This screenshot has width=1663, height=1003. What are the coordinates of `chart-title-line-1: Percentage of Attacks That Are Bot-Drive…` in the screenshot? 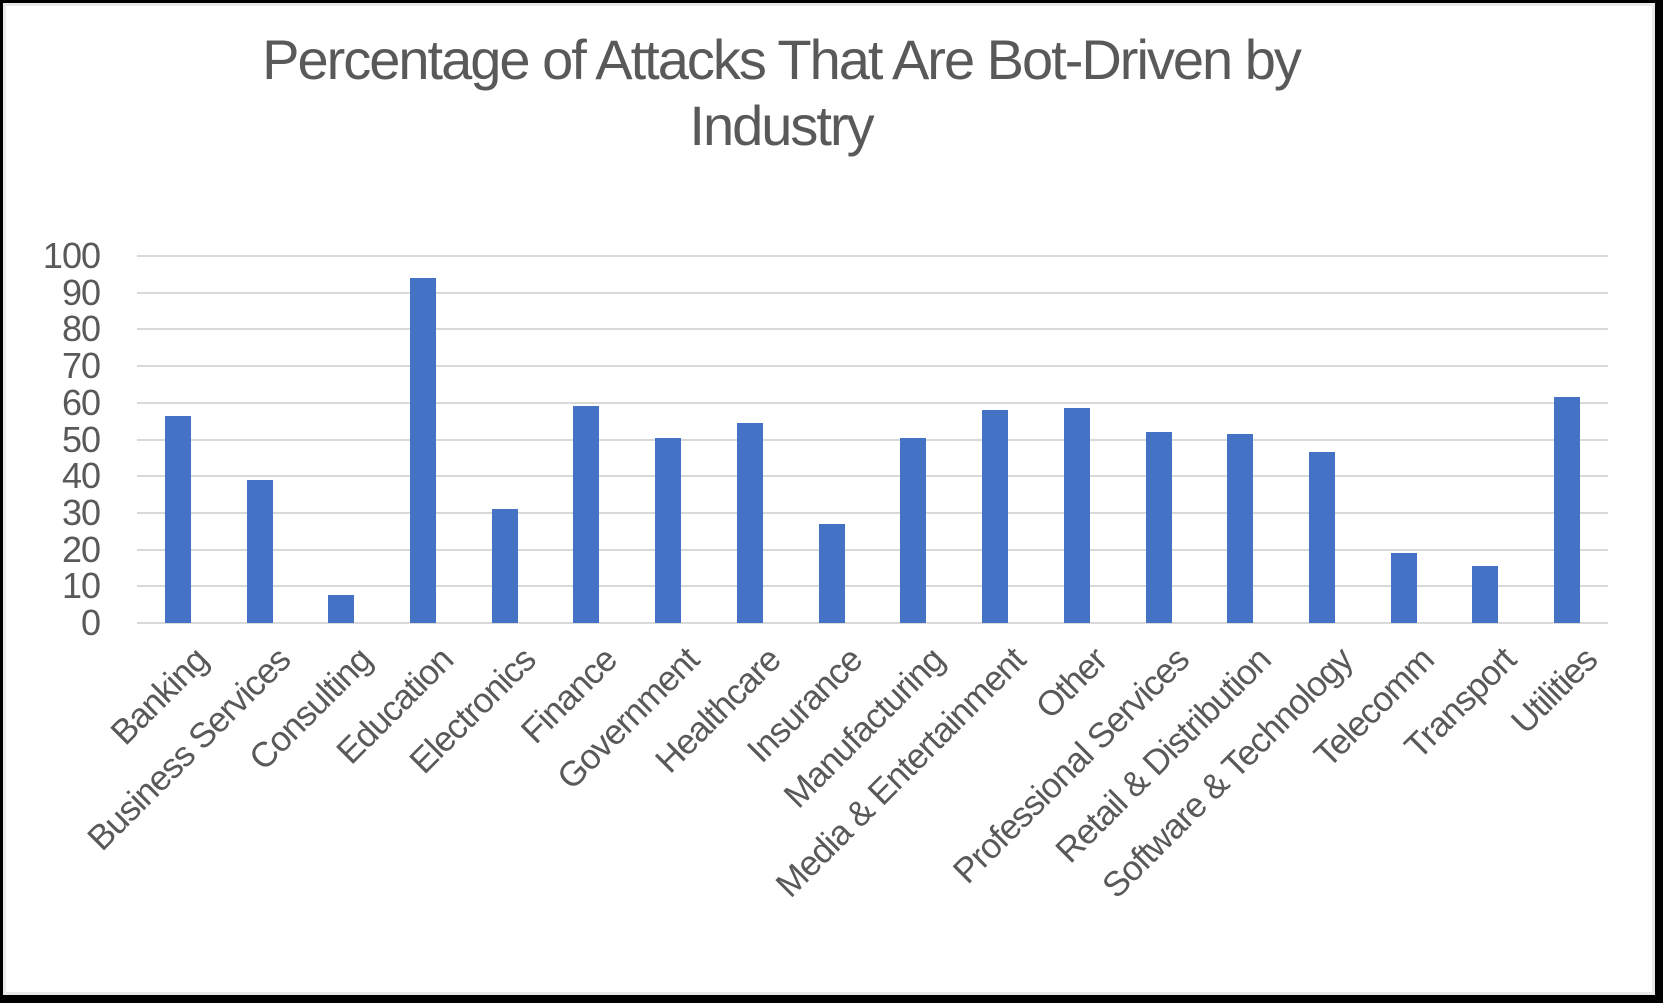 It's located at (782, 59).